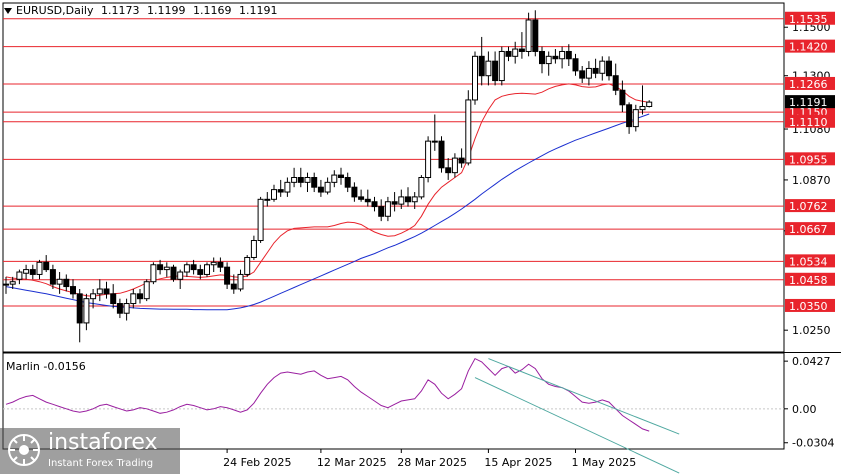 This screenshot has height=474, width=841. What do you see at coordinates (103, 442) in the screenshot?
I see `logo-name: instaforex` at bounding box center [103, 442].